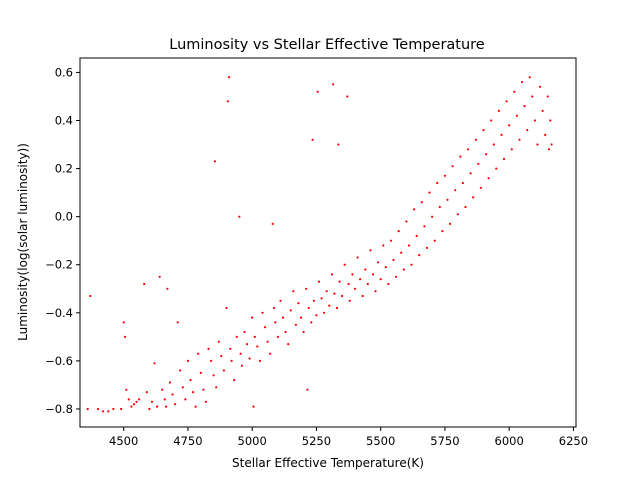  What do you see at coordinates (64, 121) in the screenshot?
I see `y-tick-label: 0.4` at bounding box center [64, 121].